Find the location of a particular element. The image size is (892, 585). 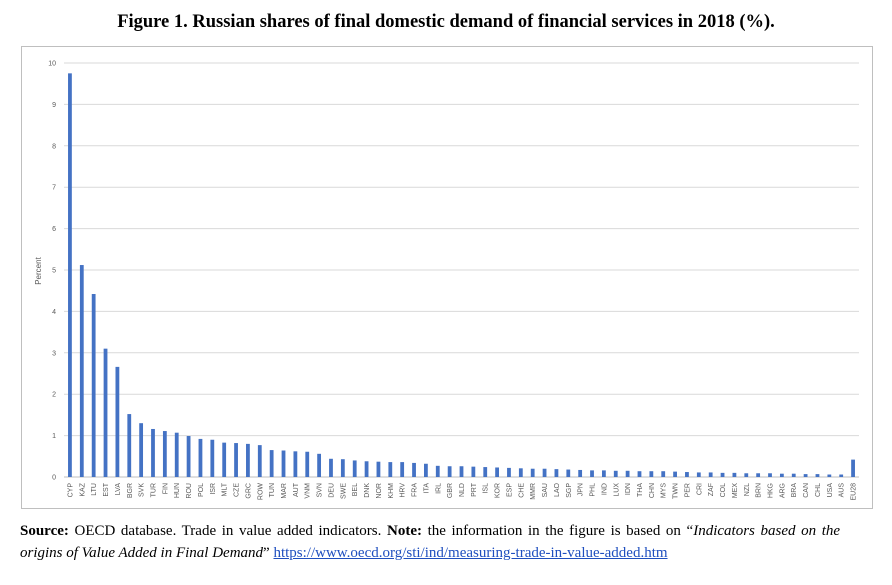

x-tick-label: CYP is located at coordinates (70, 490).